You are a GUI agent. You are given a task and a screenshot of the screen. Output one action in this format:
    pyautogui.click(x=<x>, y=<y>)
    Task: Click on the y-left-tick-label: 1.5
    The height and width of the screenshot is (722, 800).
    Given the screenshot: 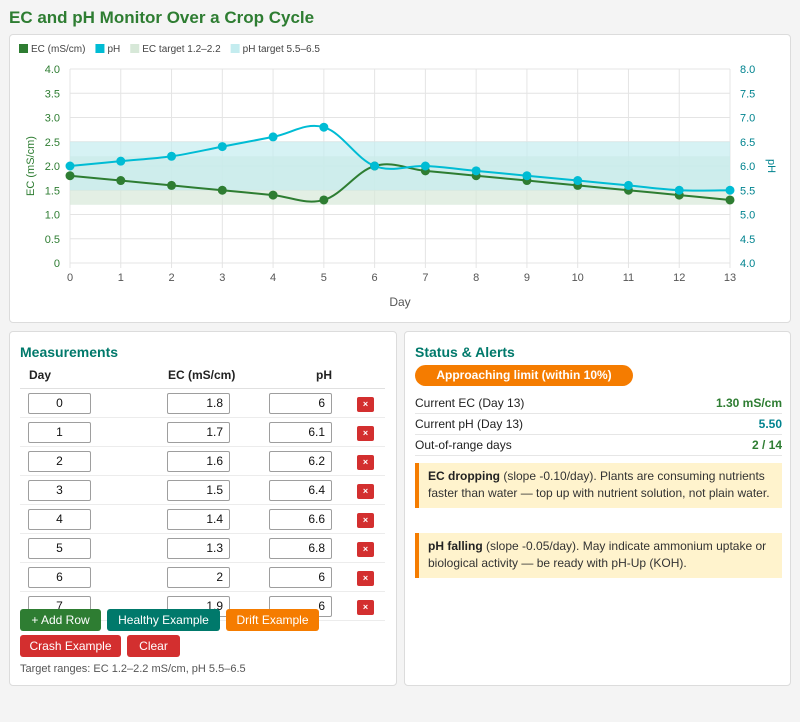 What is the action you would take?
    pyautogui.click(x=52, y=191)
    